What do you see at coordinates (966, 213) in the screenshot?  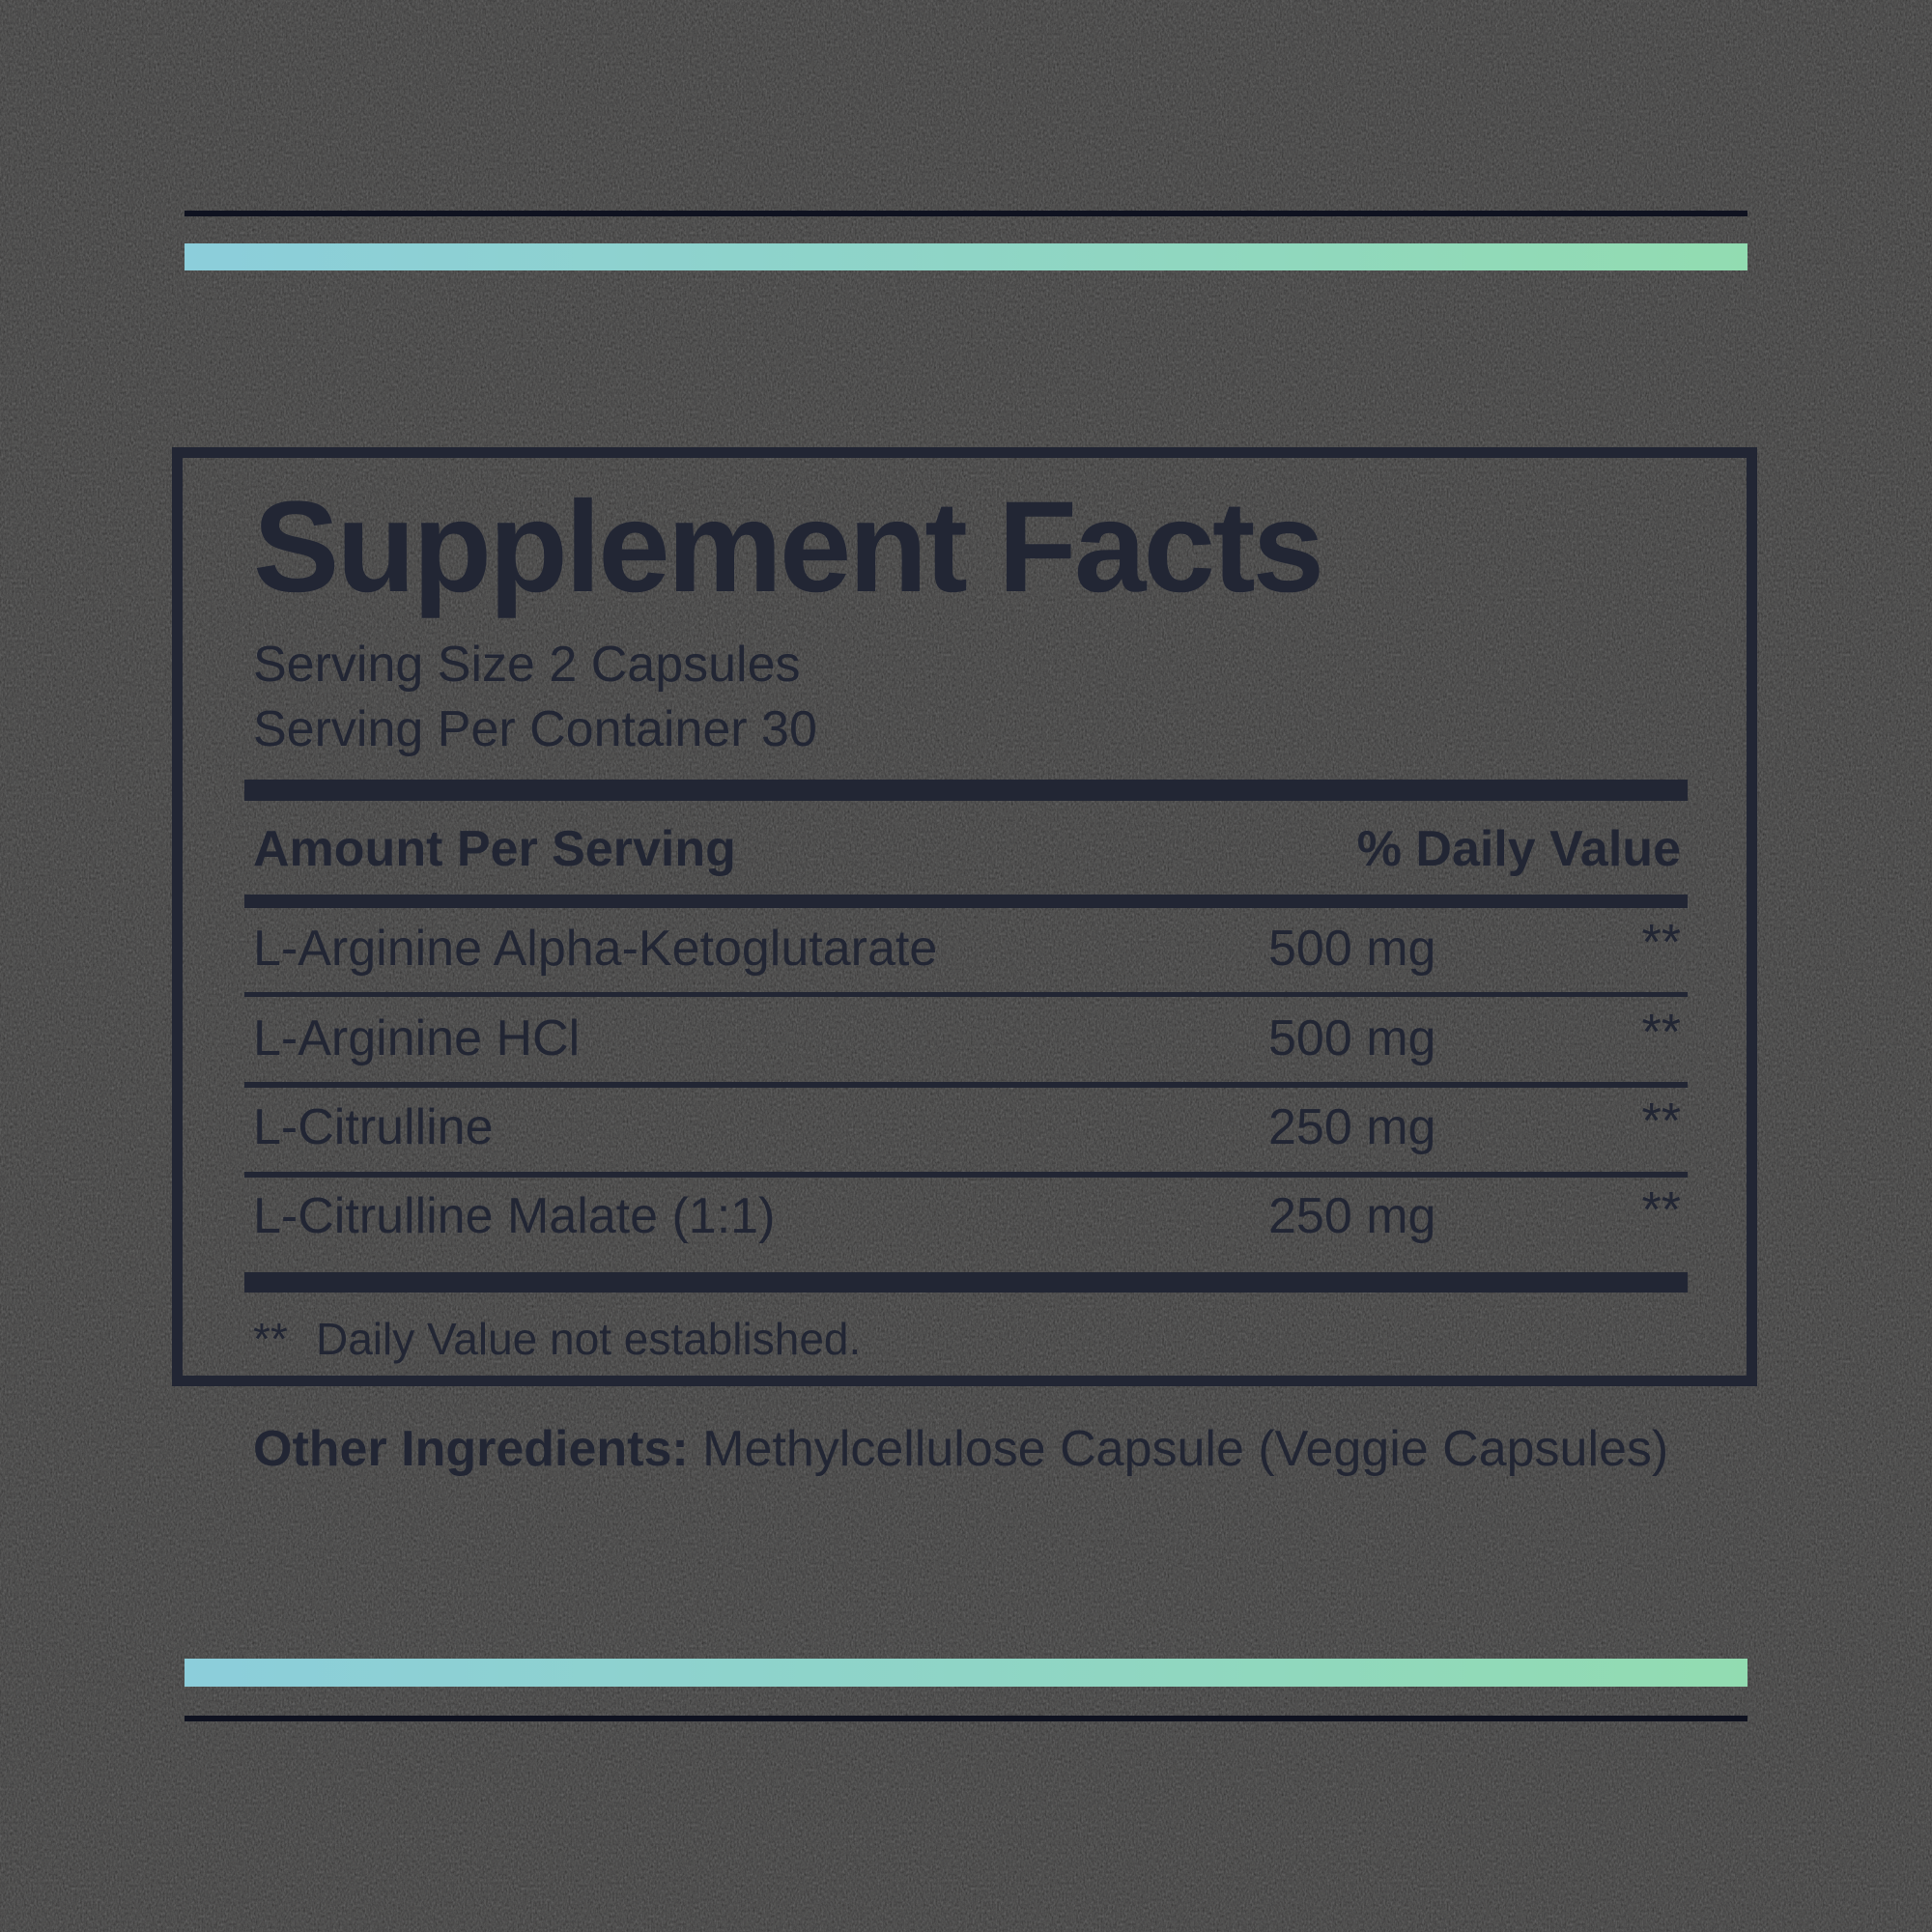 I see `top-rule-line` at bounding box center [966, 213].